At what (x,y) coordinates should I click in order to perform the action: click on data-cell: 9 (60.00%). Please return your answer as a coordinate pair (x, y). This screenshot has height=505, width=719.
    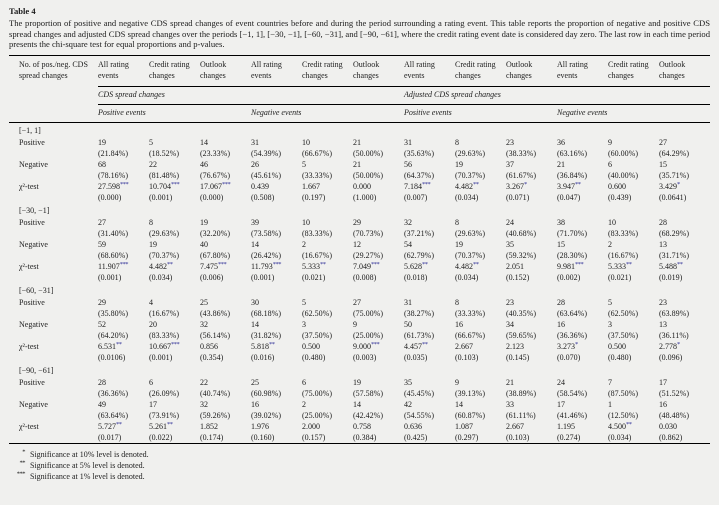
    Looking at the image, I should click on (633, 148).